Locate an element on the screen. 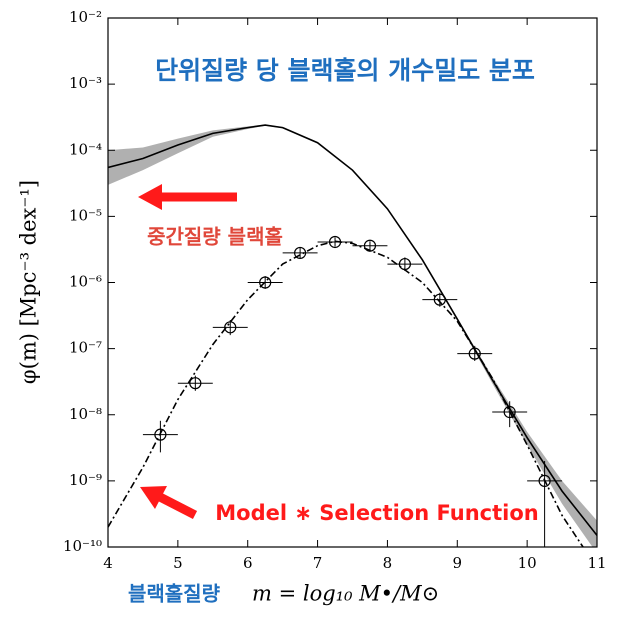 This screenshot has height=618, width=618. y-tick-label: 10⁻⁶ is located at coordinates (85, 282).